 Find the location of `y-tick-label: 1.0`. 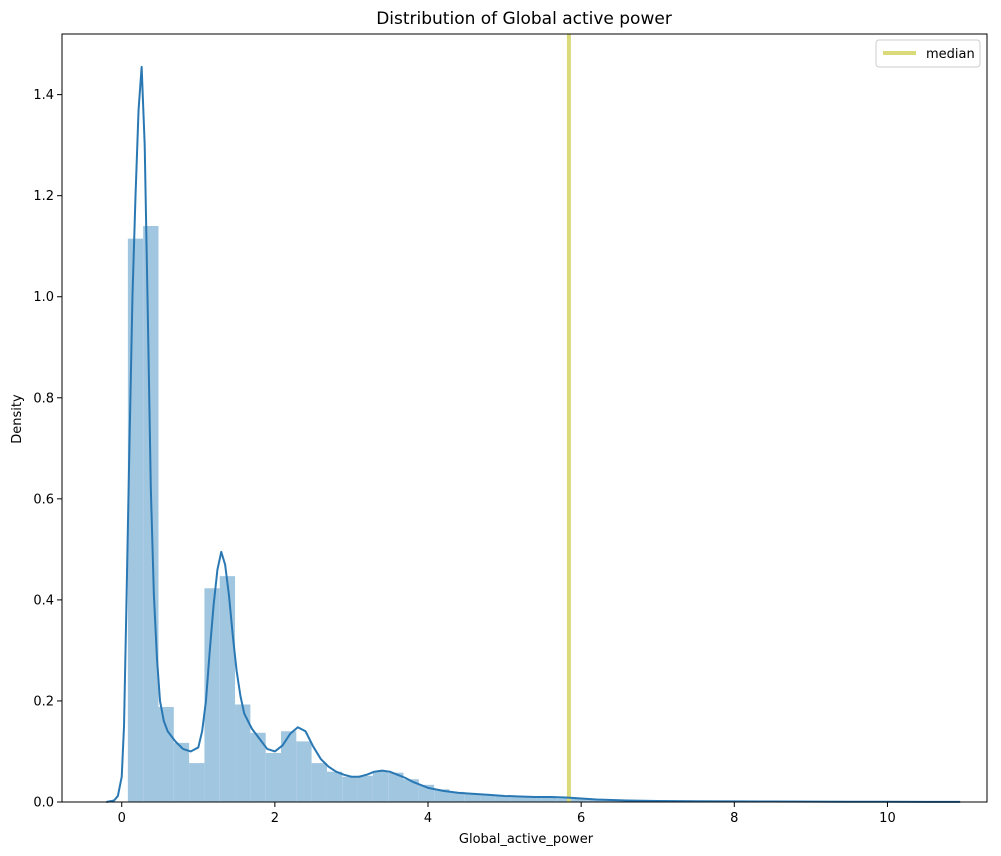

y-tick-label: 1.0 is located at coordinates (43, 297).